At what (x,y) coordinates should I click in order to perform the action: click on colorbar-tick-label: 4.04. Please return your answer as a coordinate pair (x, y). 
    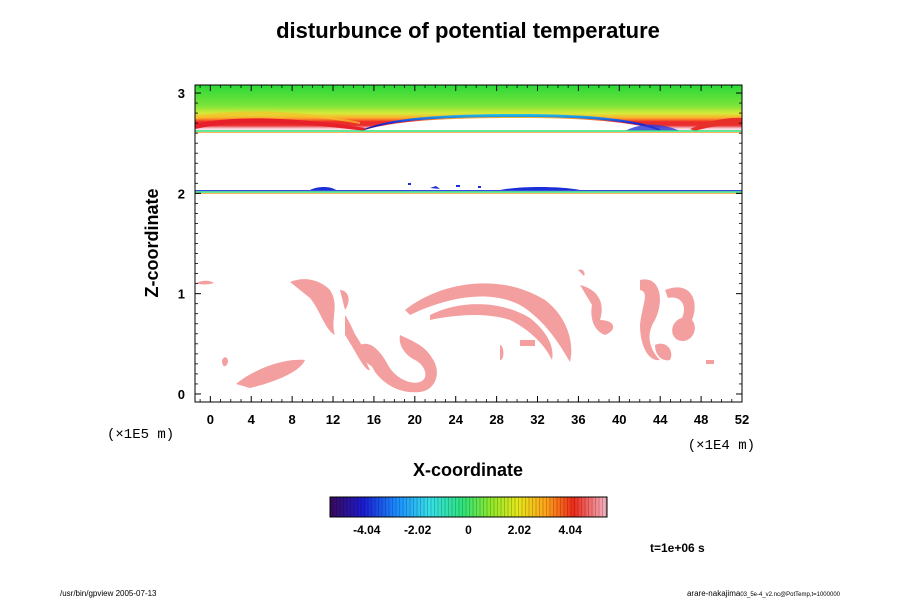
    Looking at the image, I should click on (571, 530).